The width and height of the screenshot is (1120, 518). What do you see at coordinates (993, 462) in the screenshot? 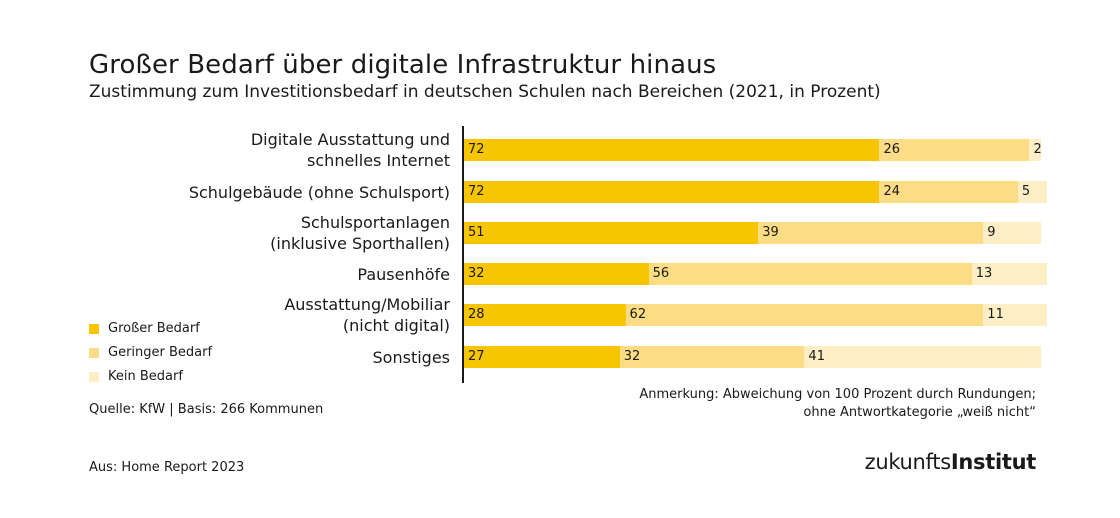
I see `brand-logo-part2: Institut` at bounding box center [993, 462].